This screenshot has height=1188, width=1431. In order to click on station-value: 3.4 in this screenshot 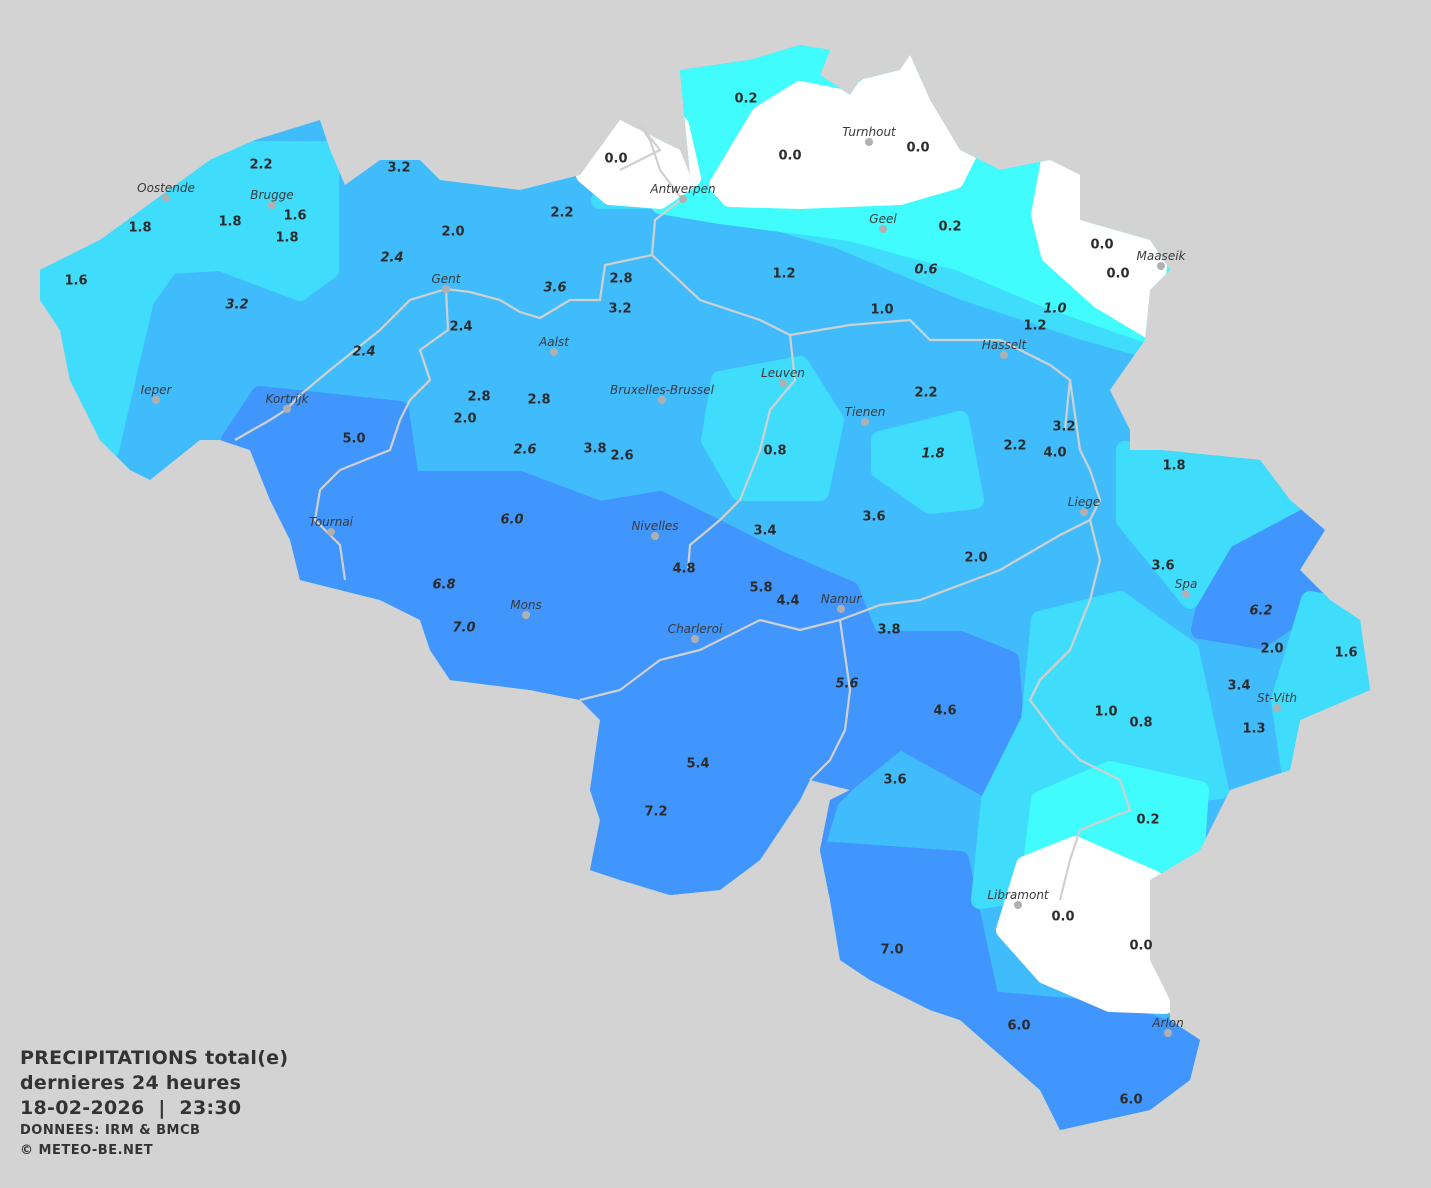, I will do `click(764, 531)`.